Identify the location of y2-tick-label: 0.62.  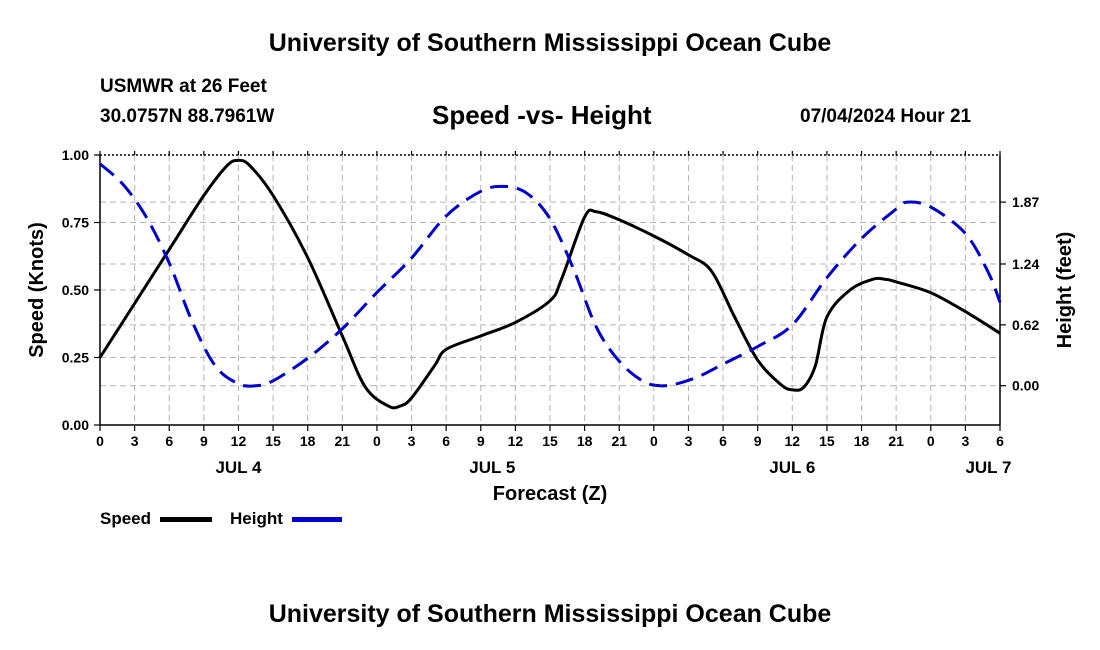
(1025, 325).